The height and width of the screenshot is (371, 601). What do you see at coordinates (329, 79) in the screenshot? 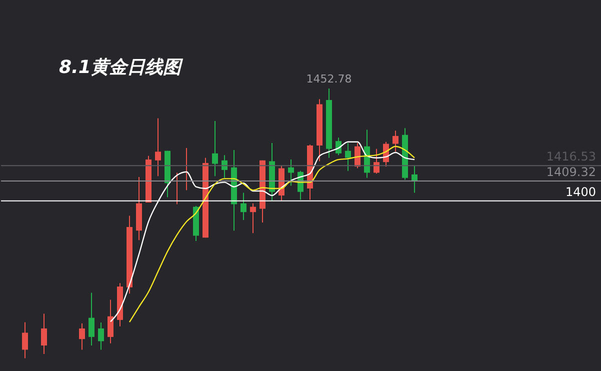
I see `annotation: 1452.78` at bounding box center [329, 79].